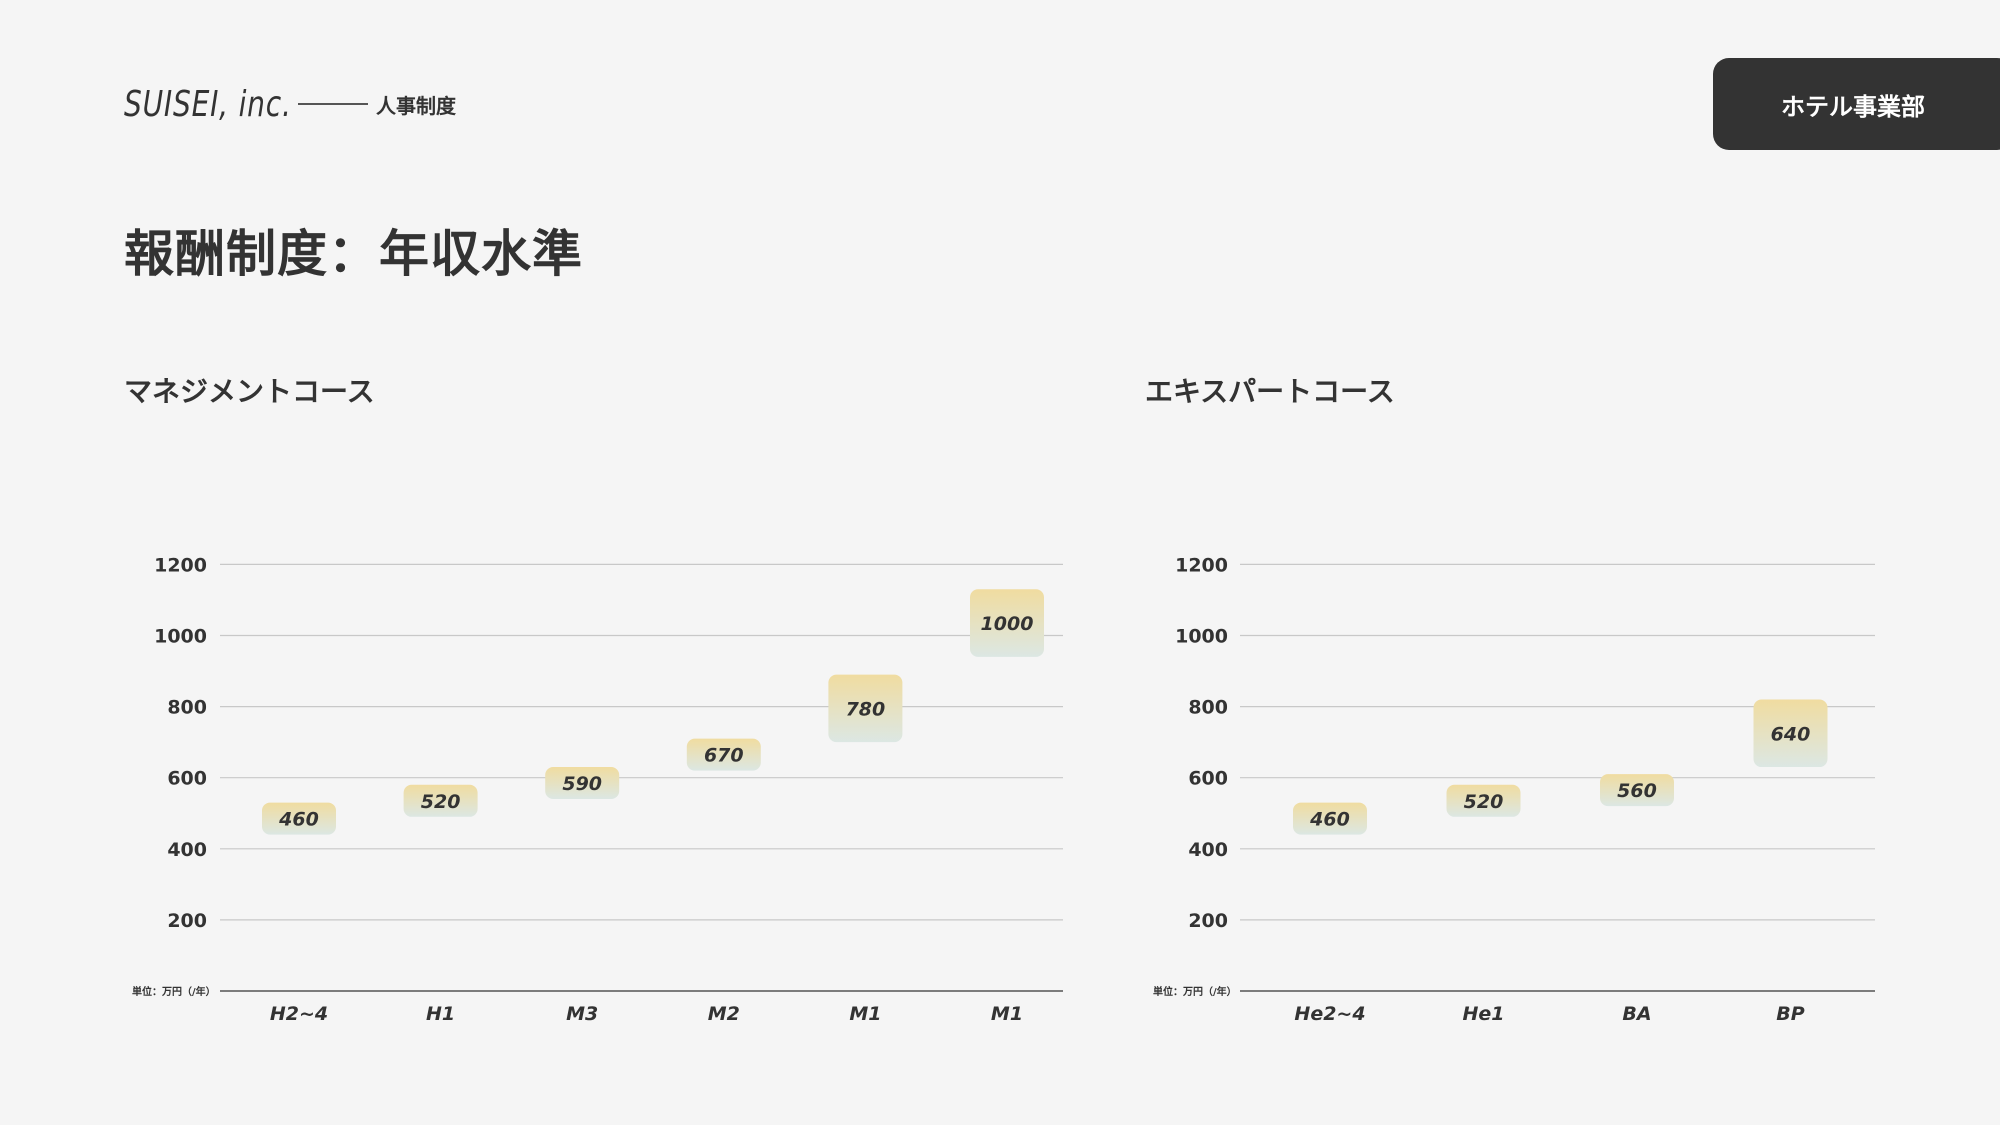 This screenshot has height=1125, width=2000. I want to click on expert-course-title: エキスパートコース, so click(1270, 391).